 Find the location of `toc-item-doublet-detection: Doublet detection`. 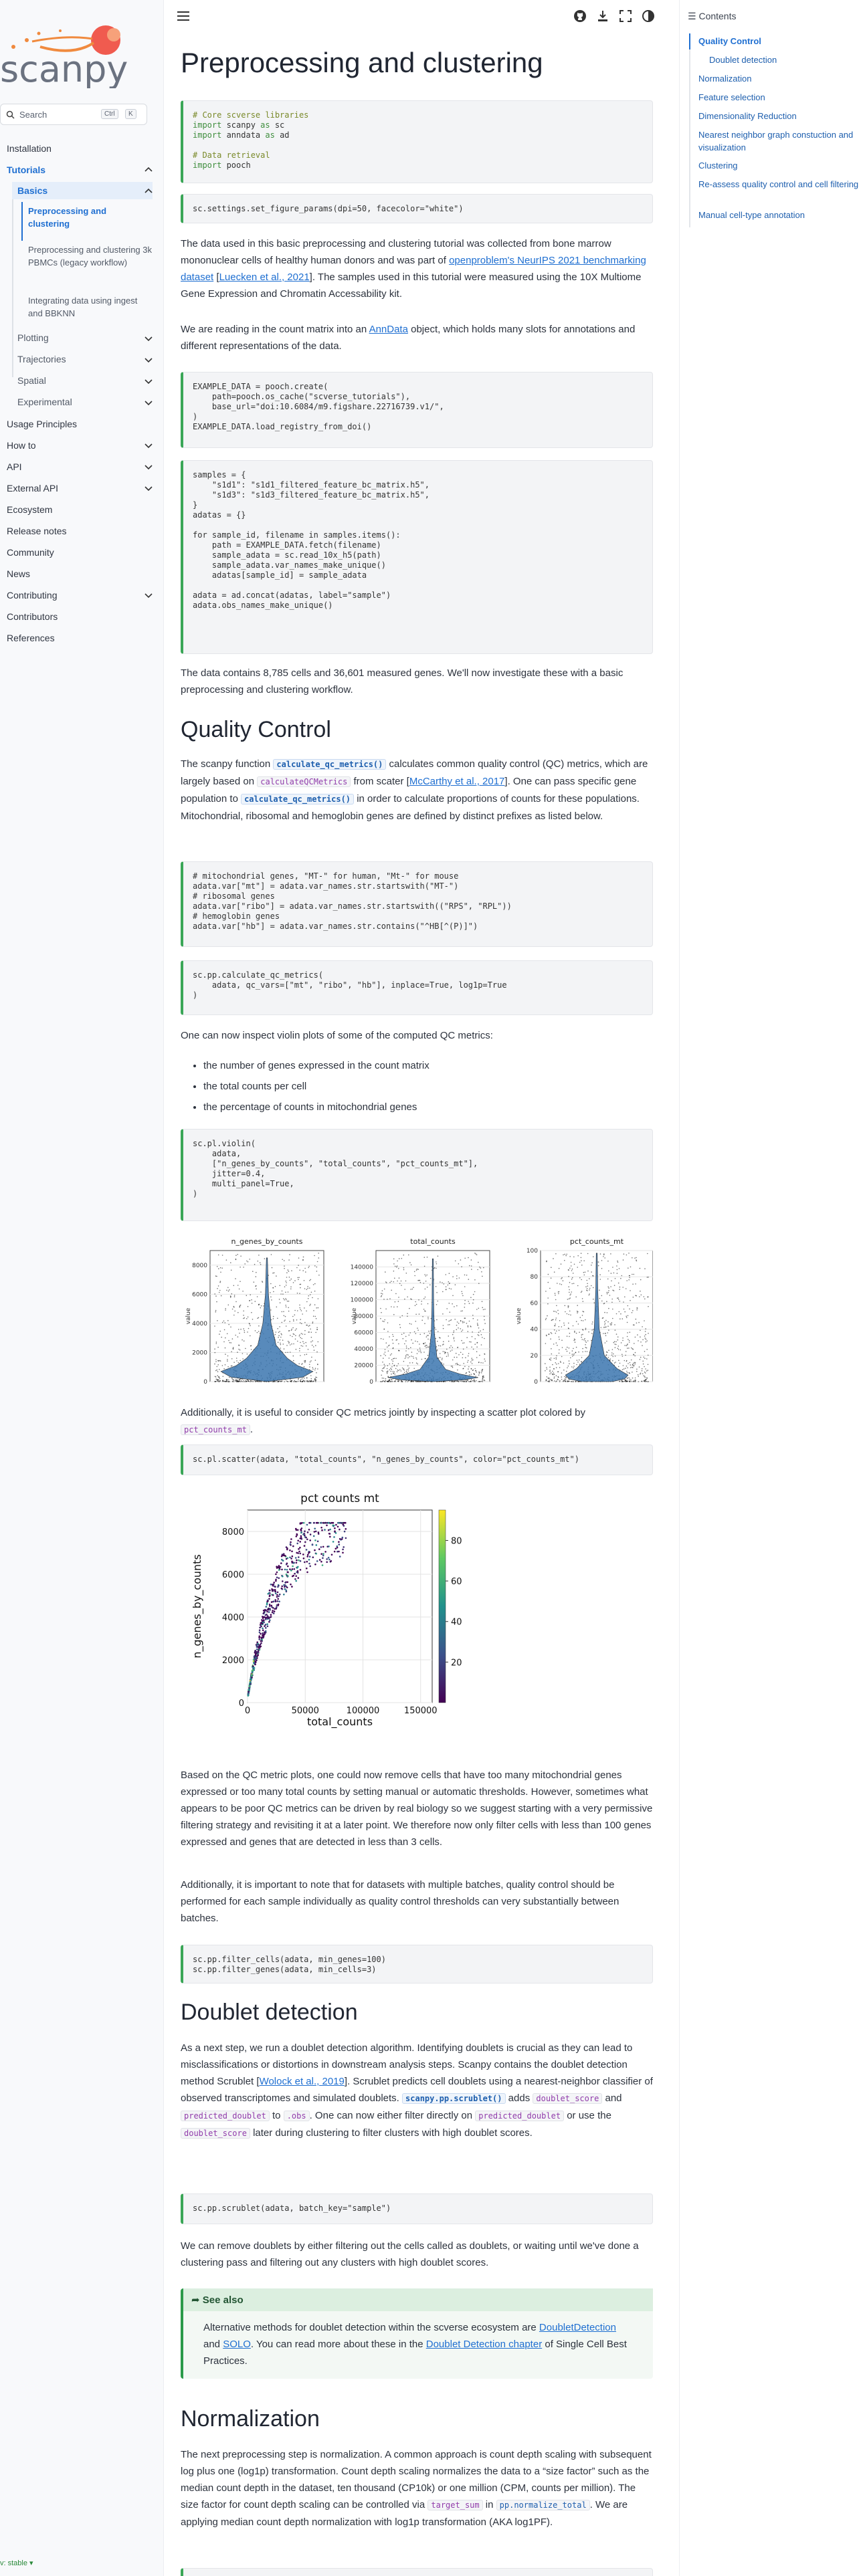

toc-item-doublet-detection: Doublet detection is located at coordinates (743, 60).